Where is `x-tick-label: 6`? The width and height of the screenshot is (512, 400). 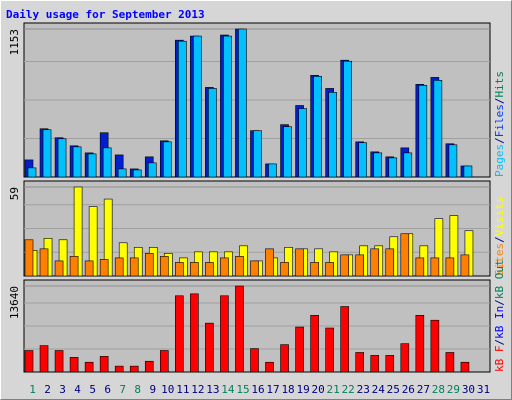
x-tick-label: 6 is located at coordinates (107, 389).